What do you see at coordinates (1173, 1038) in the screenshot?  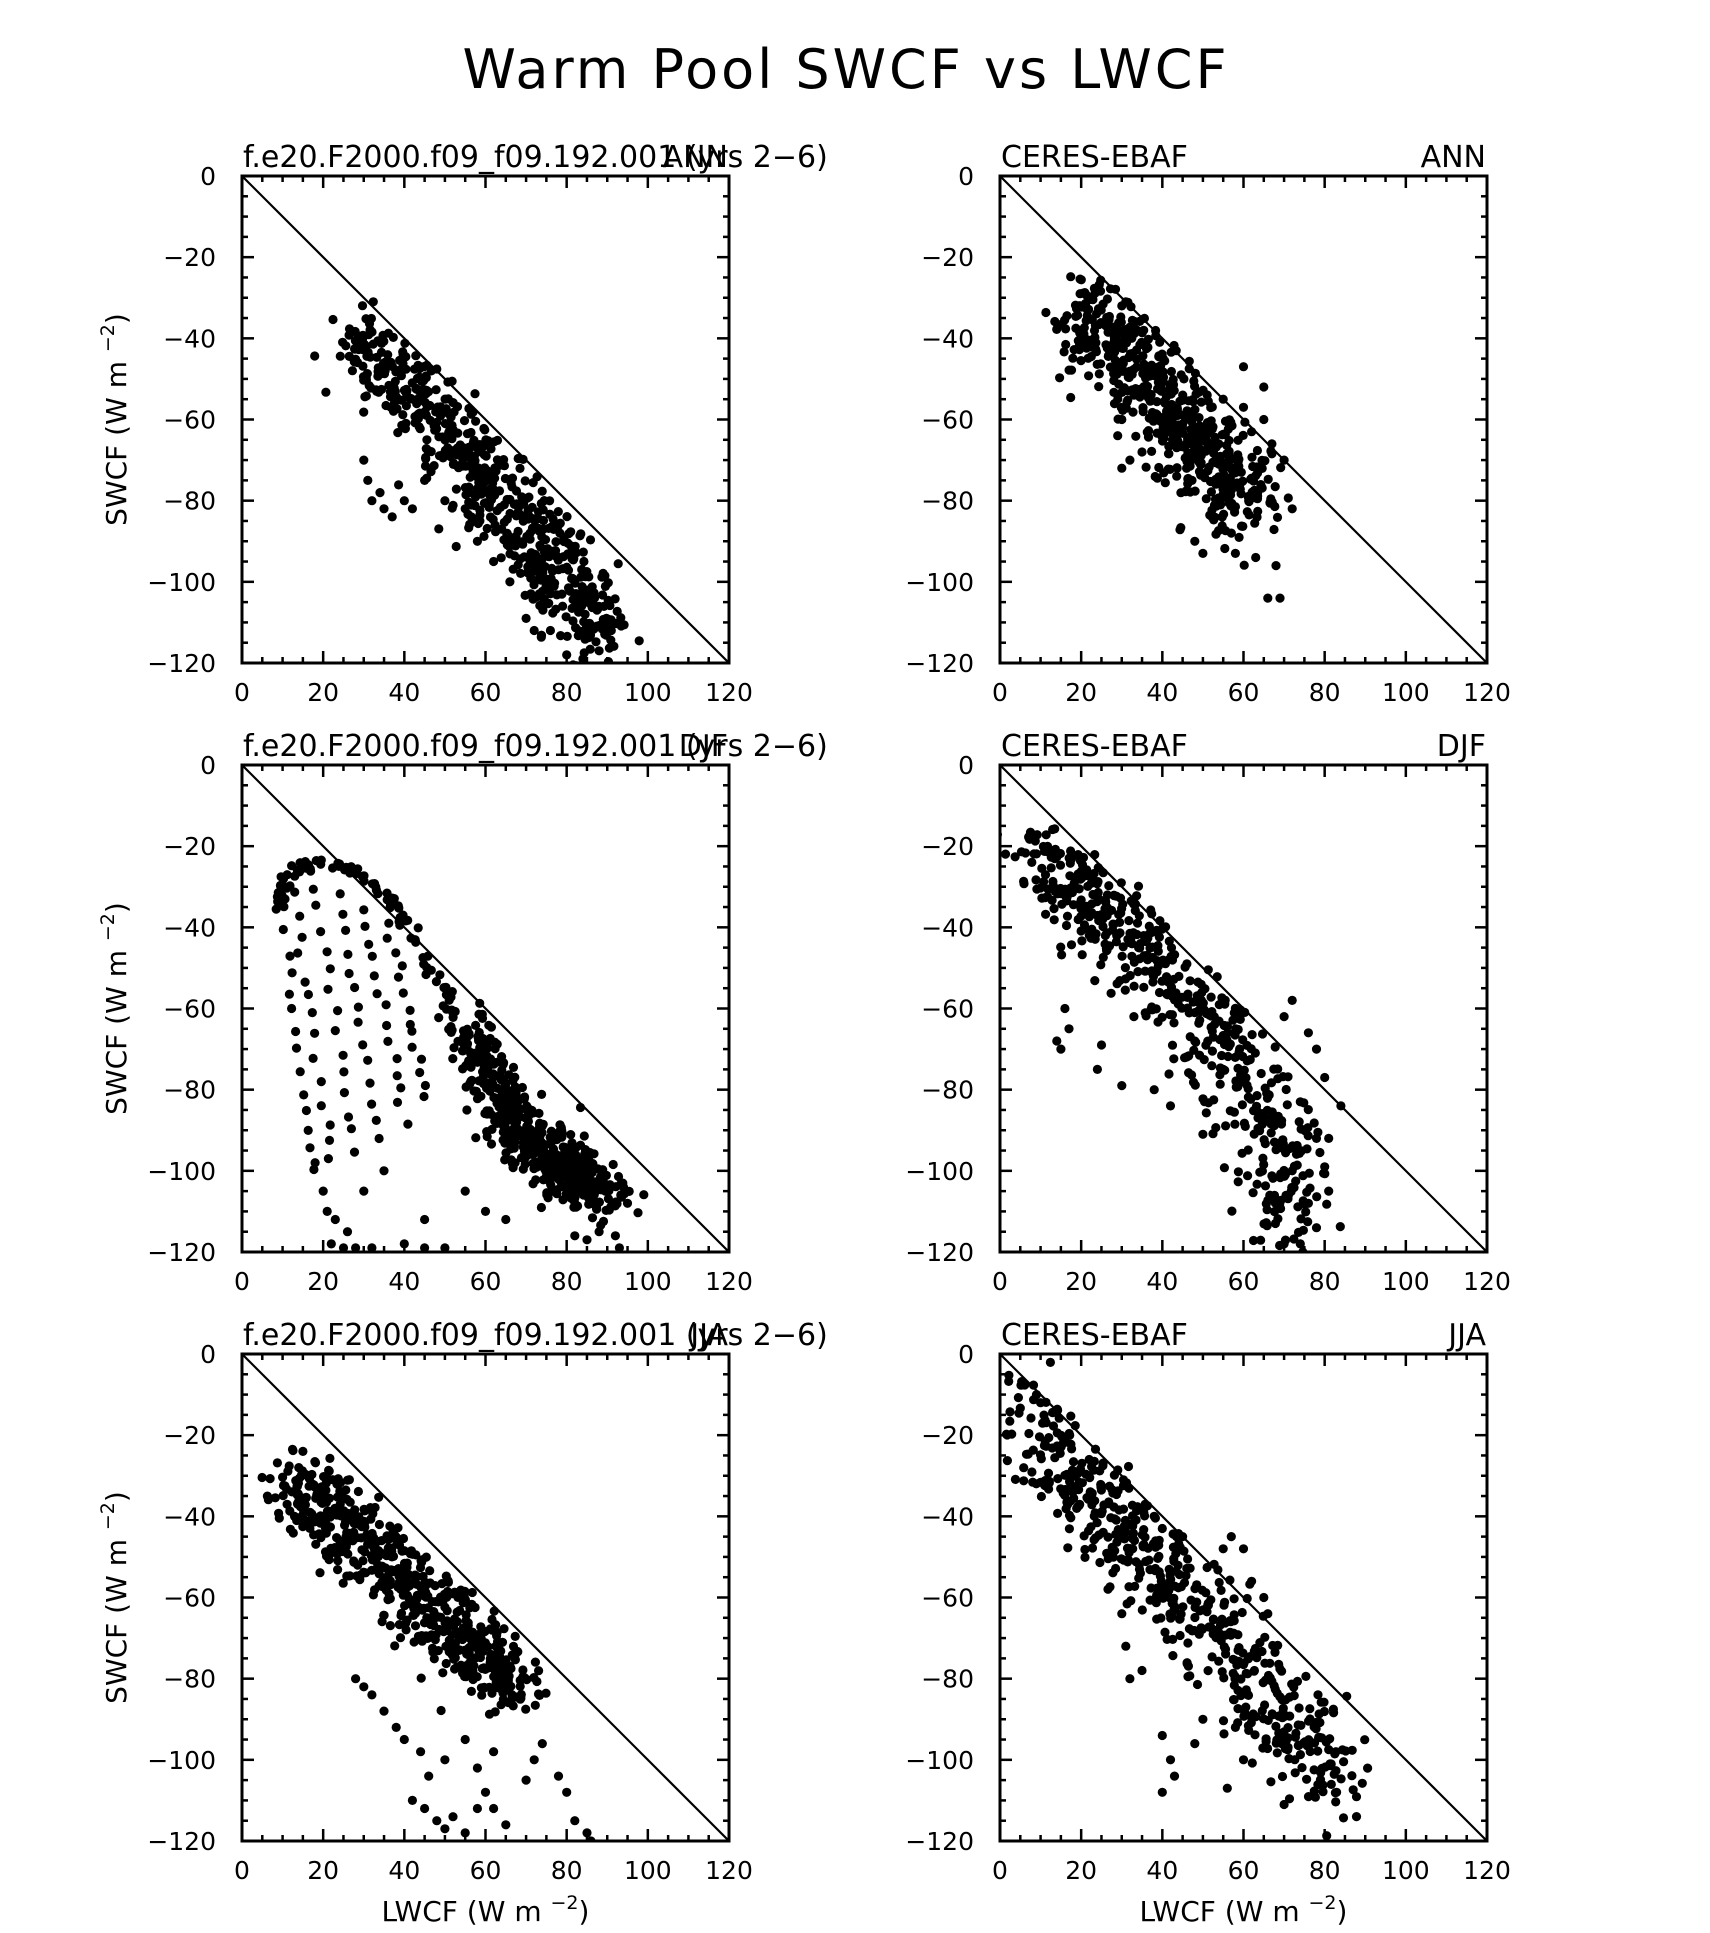 I see `scatter-points` at bounding box center [1173, 1038].